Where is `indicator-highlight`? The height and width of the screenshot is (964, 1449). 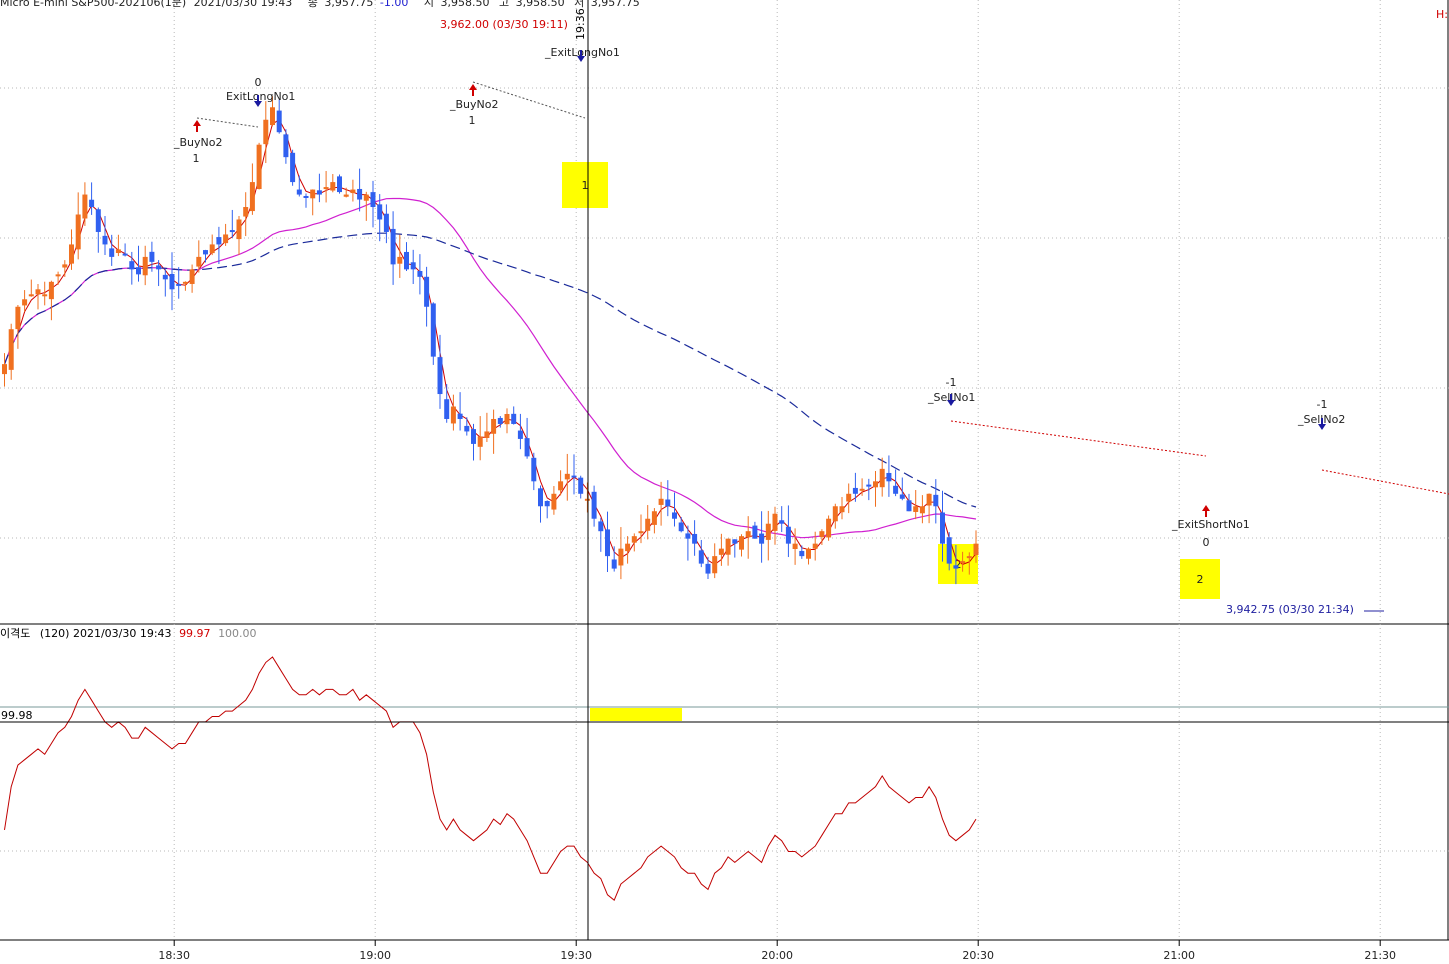 indicator-highlight is located at coordinates (636, 714).